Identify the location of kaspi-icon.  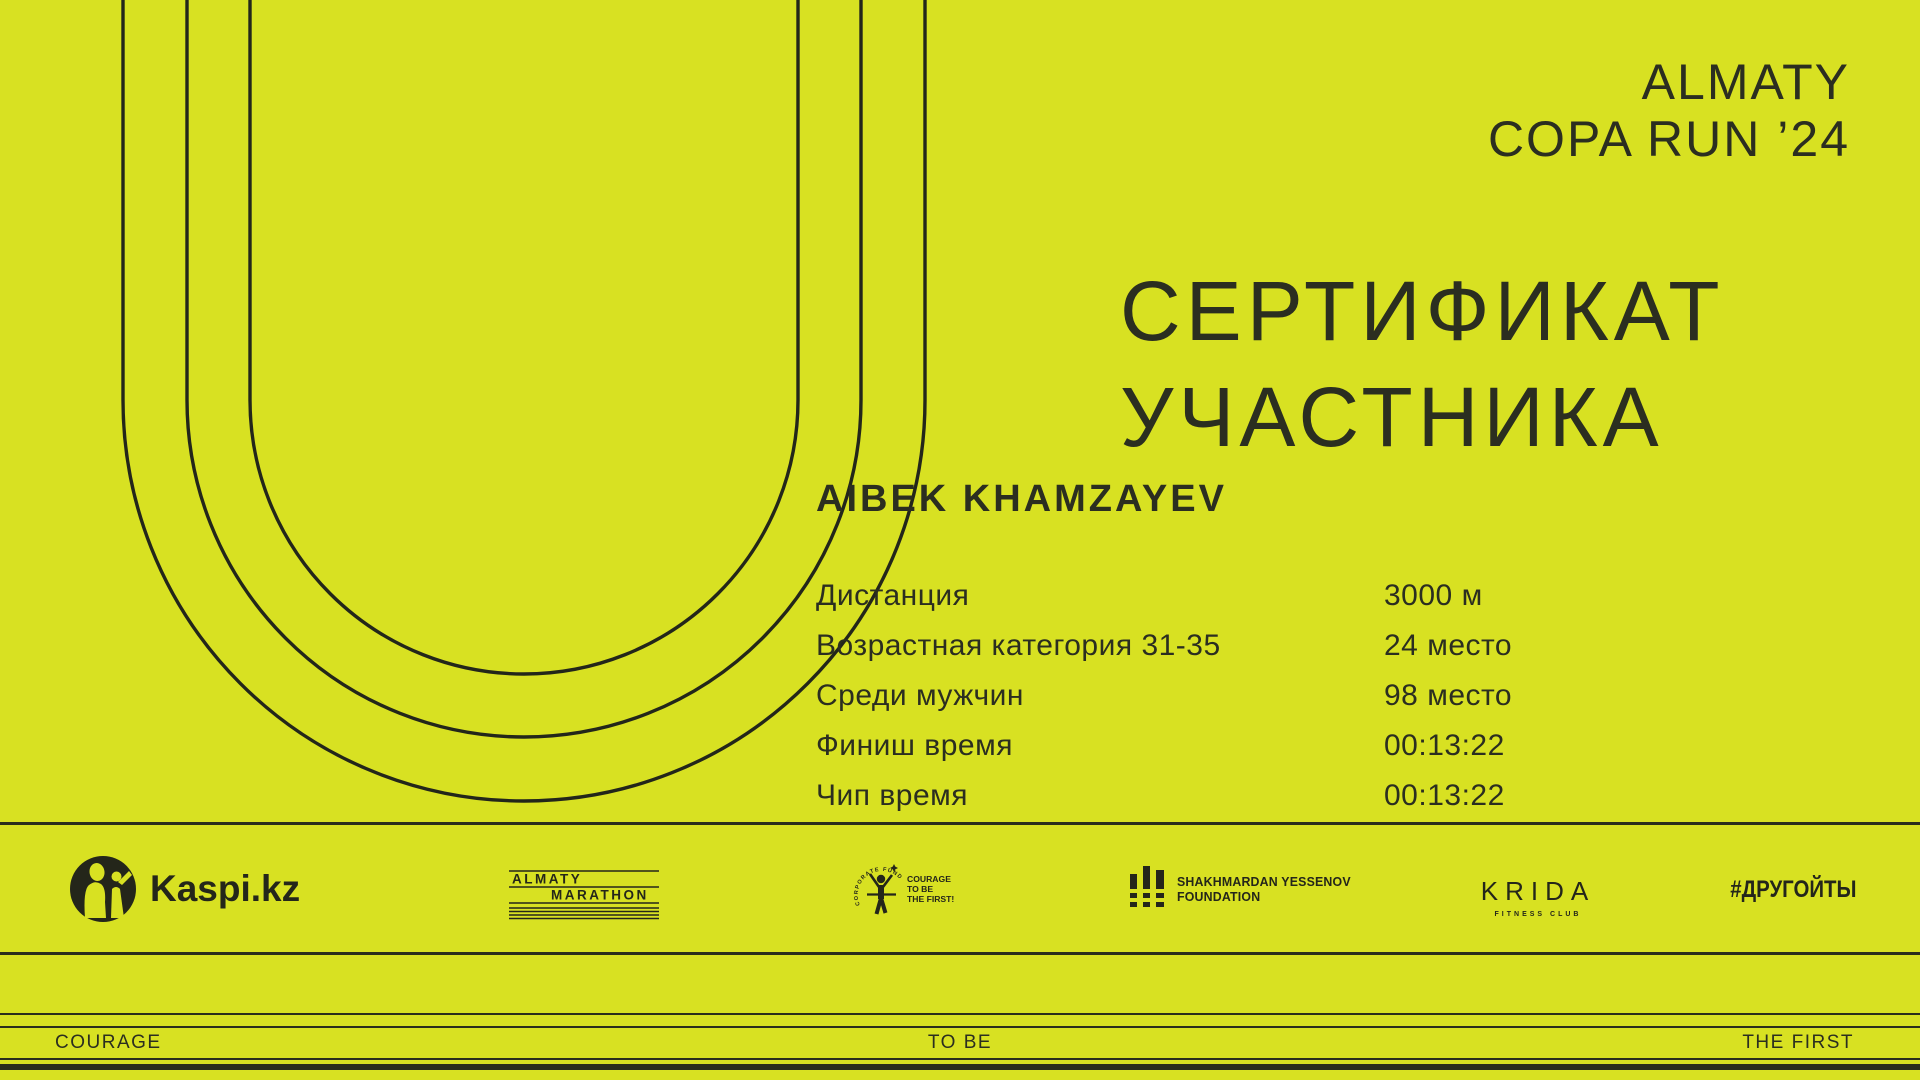
(103, 889).